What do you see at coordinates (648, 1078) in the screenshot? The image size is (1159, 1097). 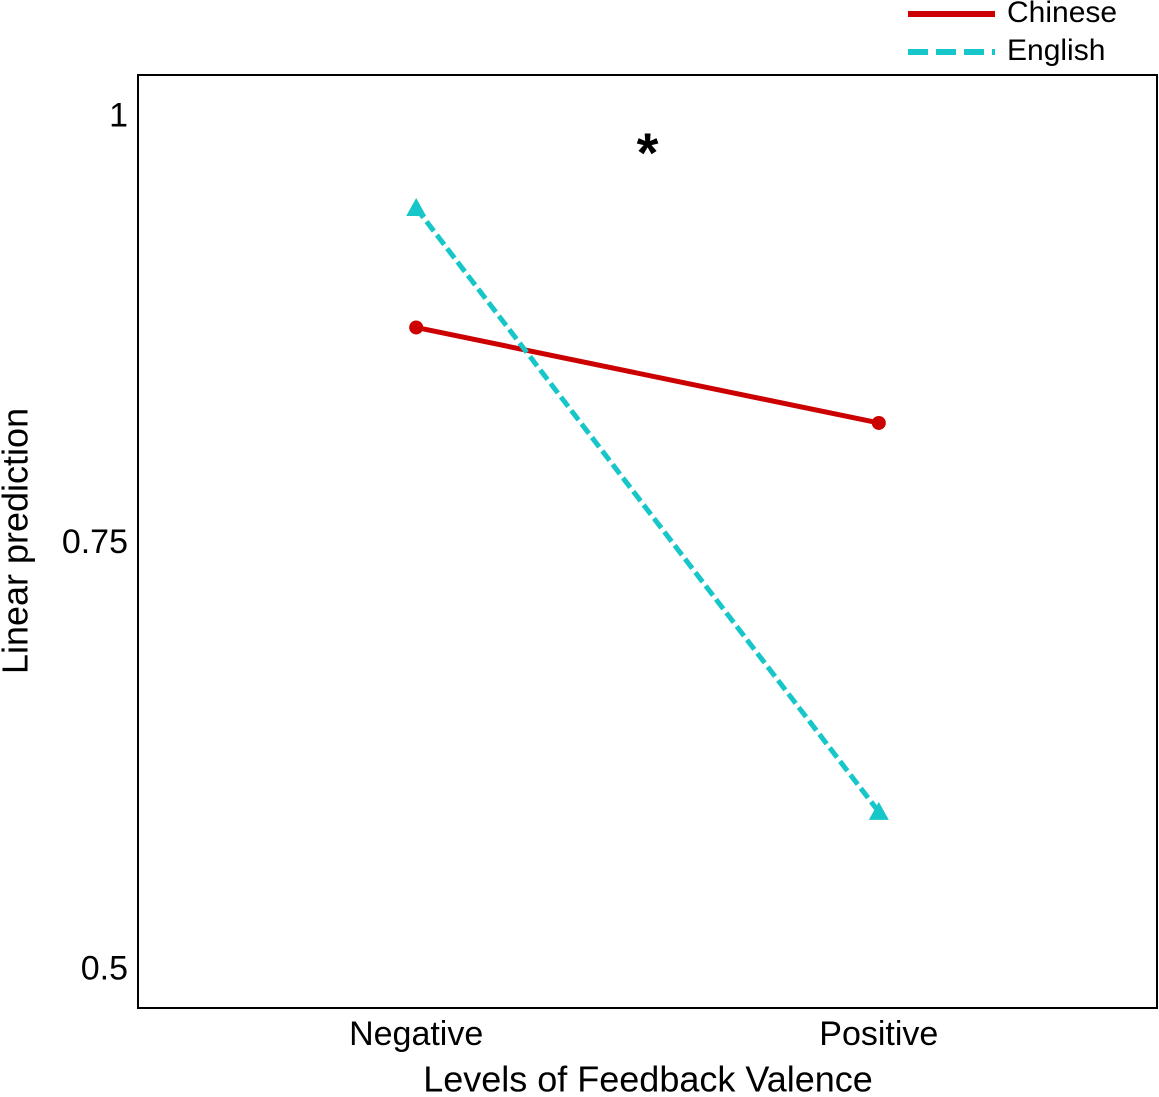 I see `x-axis-label: Levels of Feedback Valence` at bounding box center [648, 1078].